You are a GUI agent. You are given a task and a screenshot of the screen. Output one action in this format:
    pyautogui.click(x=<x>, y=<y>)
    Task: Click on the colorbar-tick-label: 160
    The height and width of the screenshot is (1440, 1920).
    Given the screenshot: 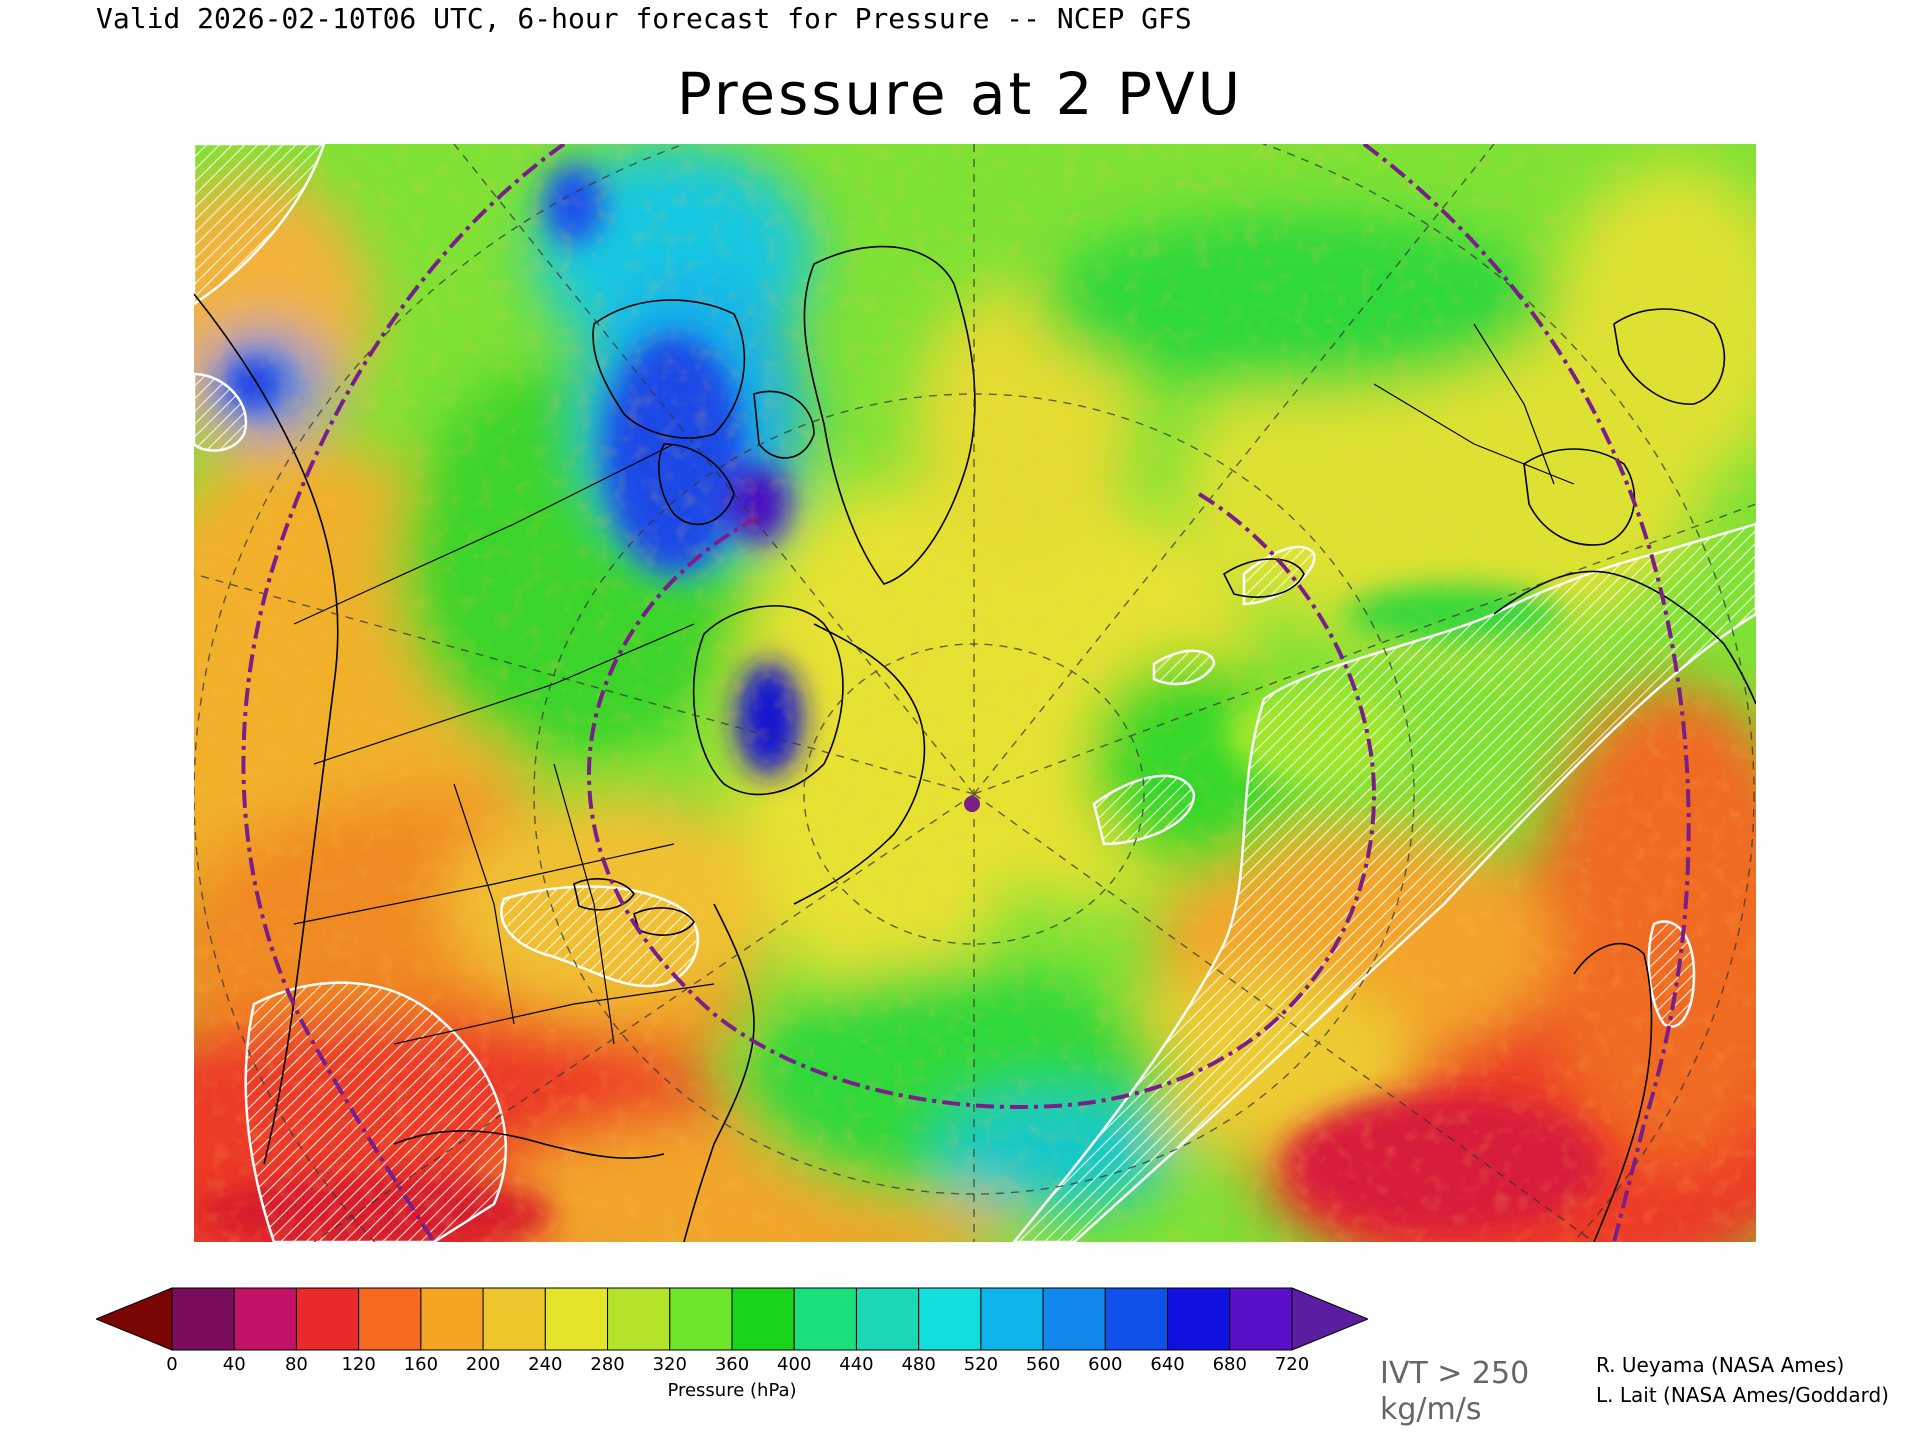 What is the action you would take?
    pyautogui.click(x=421, y=1364)
    